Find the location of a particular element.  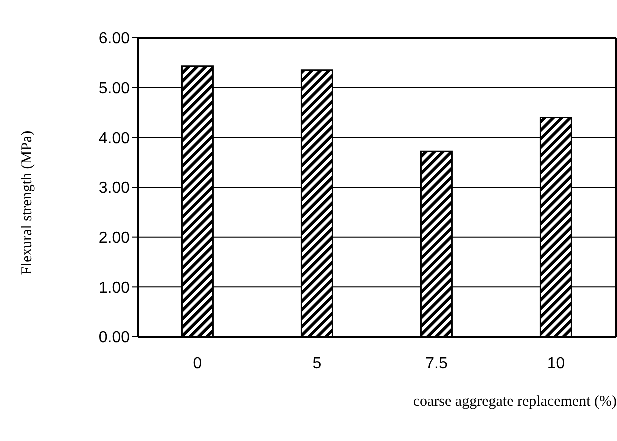

y-tick-label: 1.00 is located at coordinates (114, 288).